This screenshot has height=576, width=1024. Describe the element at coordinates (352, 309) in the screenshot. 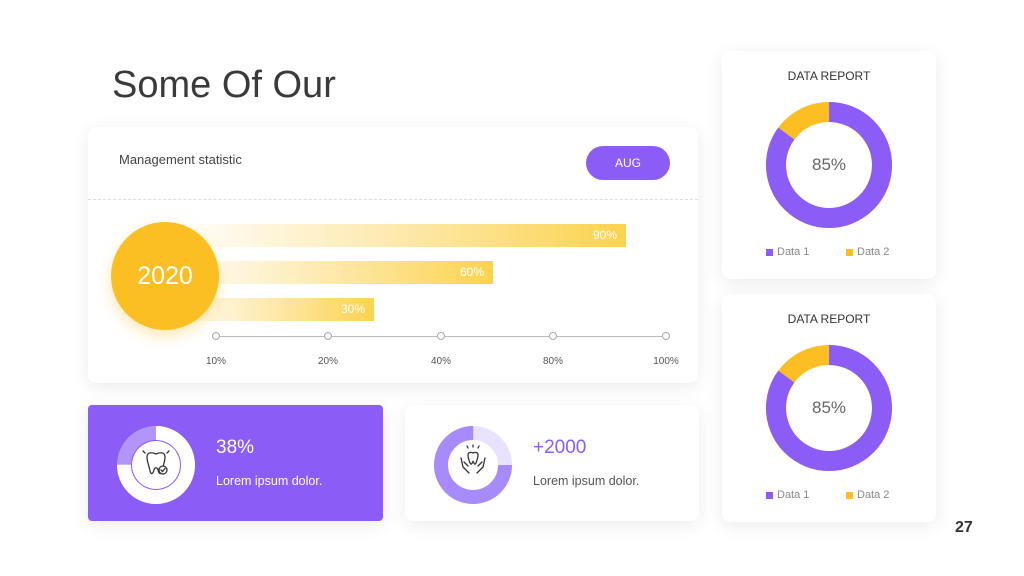

I see `bar-label: 30%` at that location.